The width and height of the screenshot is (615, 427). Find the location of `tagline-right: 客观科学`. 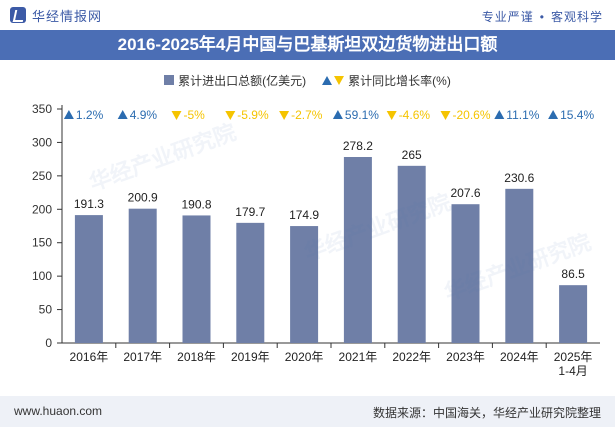

tagline-right: 客观科学 is located at coordinates (576, 17).